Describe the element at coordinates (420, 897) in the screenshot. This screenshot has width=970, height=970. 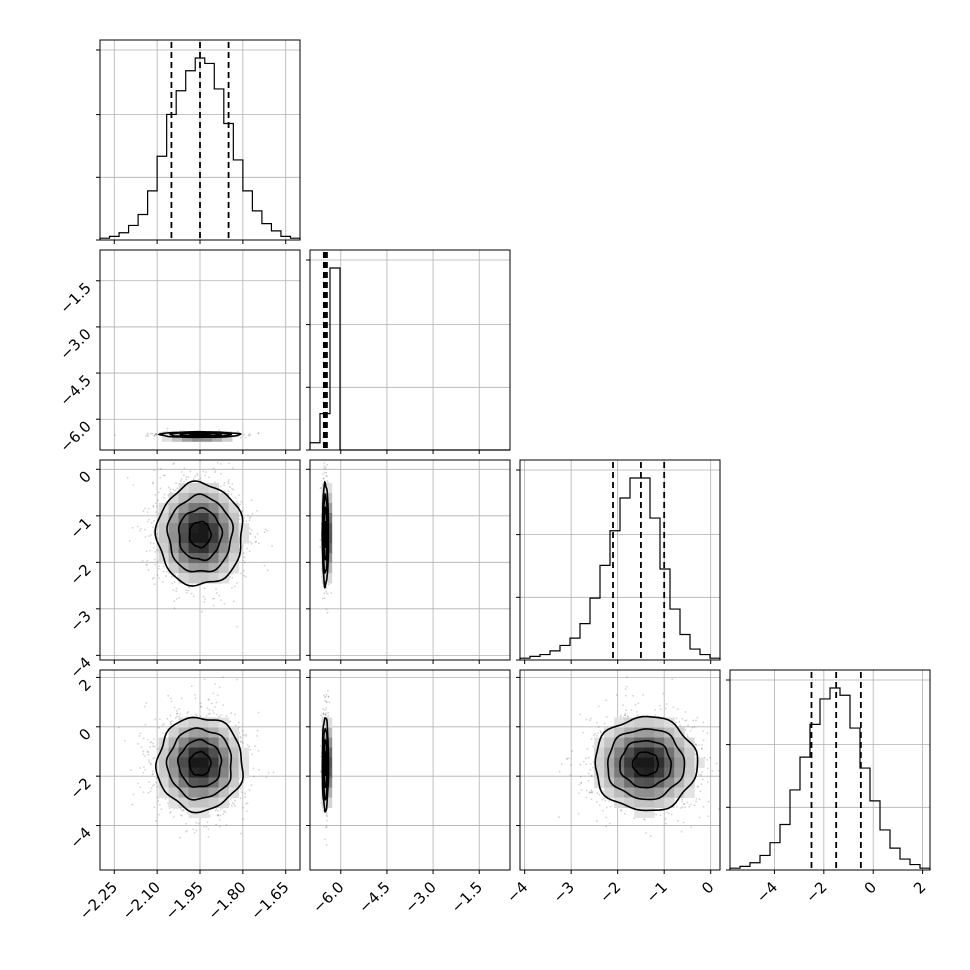
I see `xtick-label-p1-2: −3.0` at that location.